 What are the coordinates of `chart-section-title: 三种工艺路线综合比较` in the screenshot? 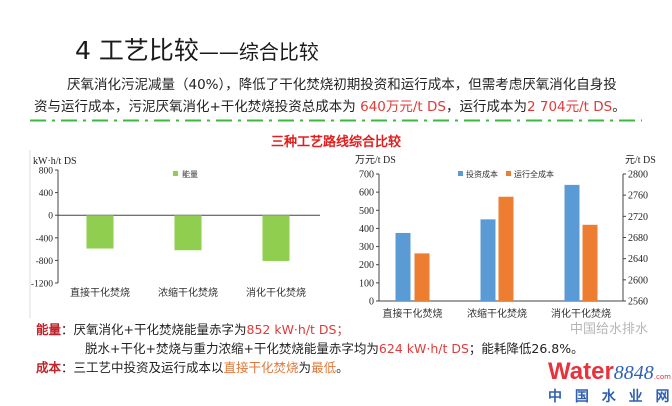 It's located at (335, 142).